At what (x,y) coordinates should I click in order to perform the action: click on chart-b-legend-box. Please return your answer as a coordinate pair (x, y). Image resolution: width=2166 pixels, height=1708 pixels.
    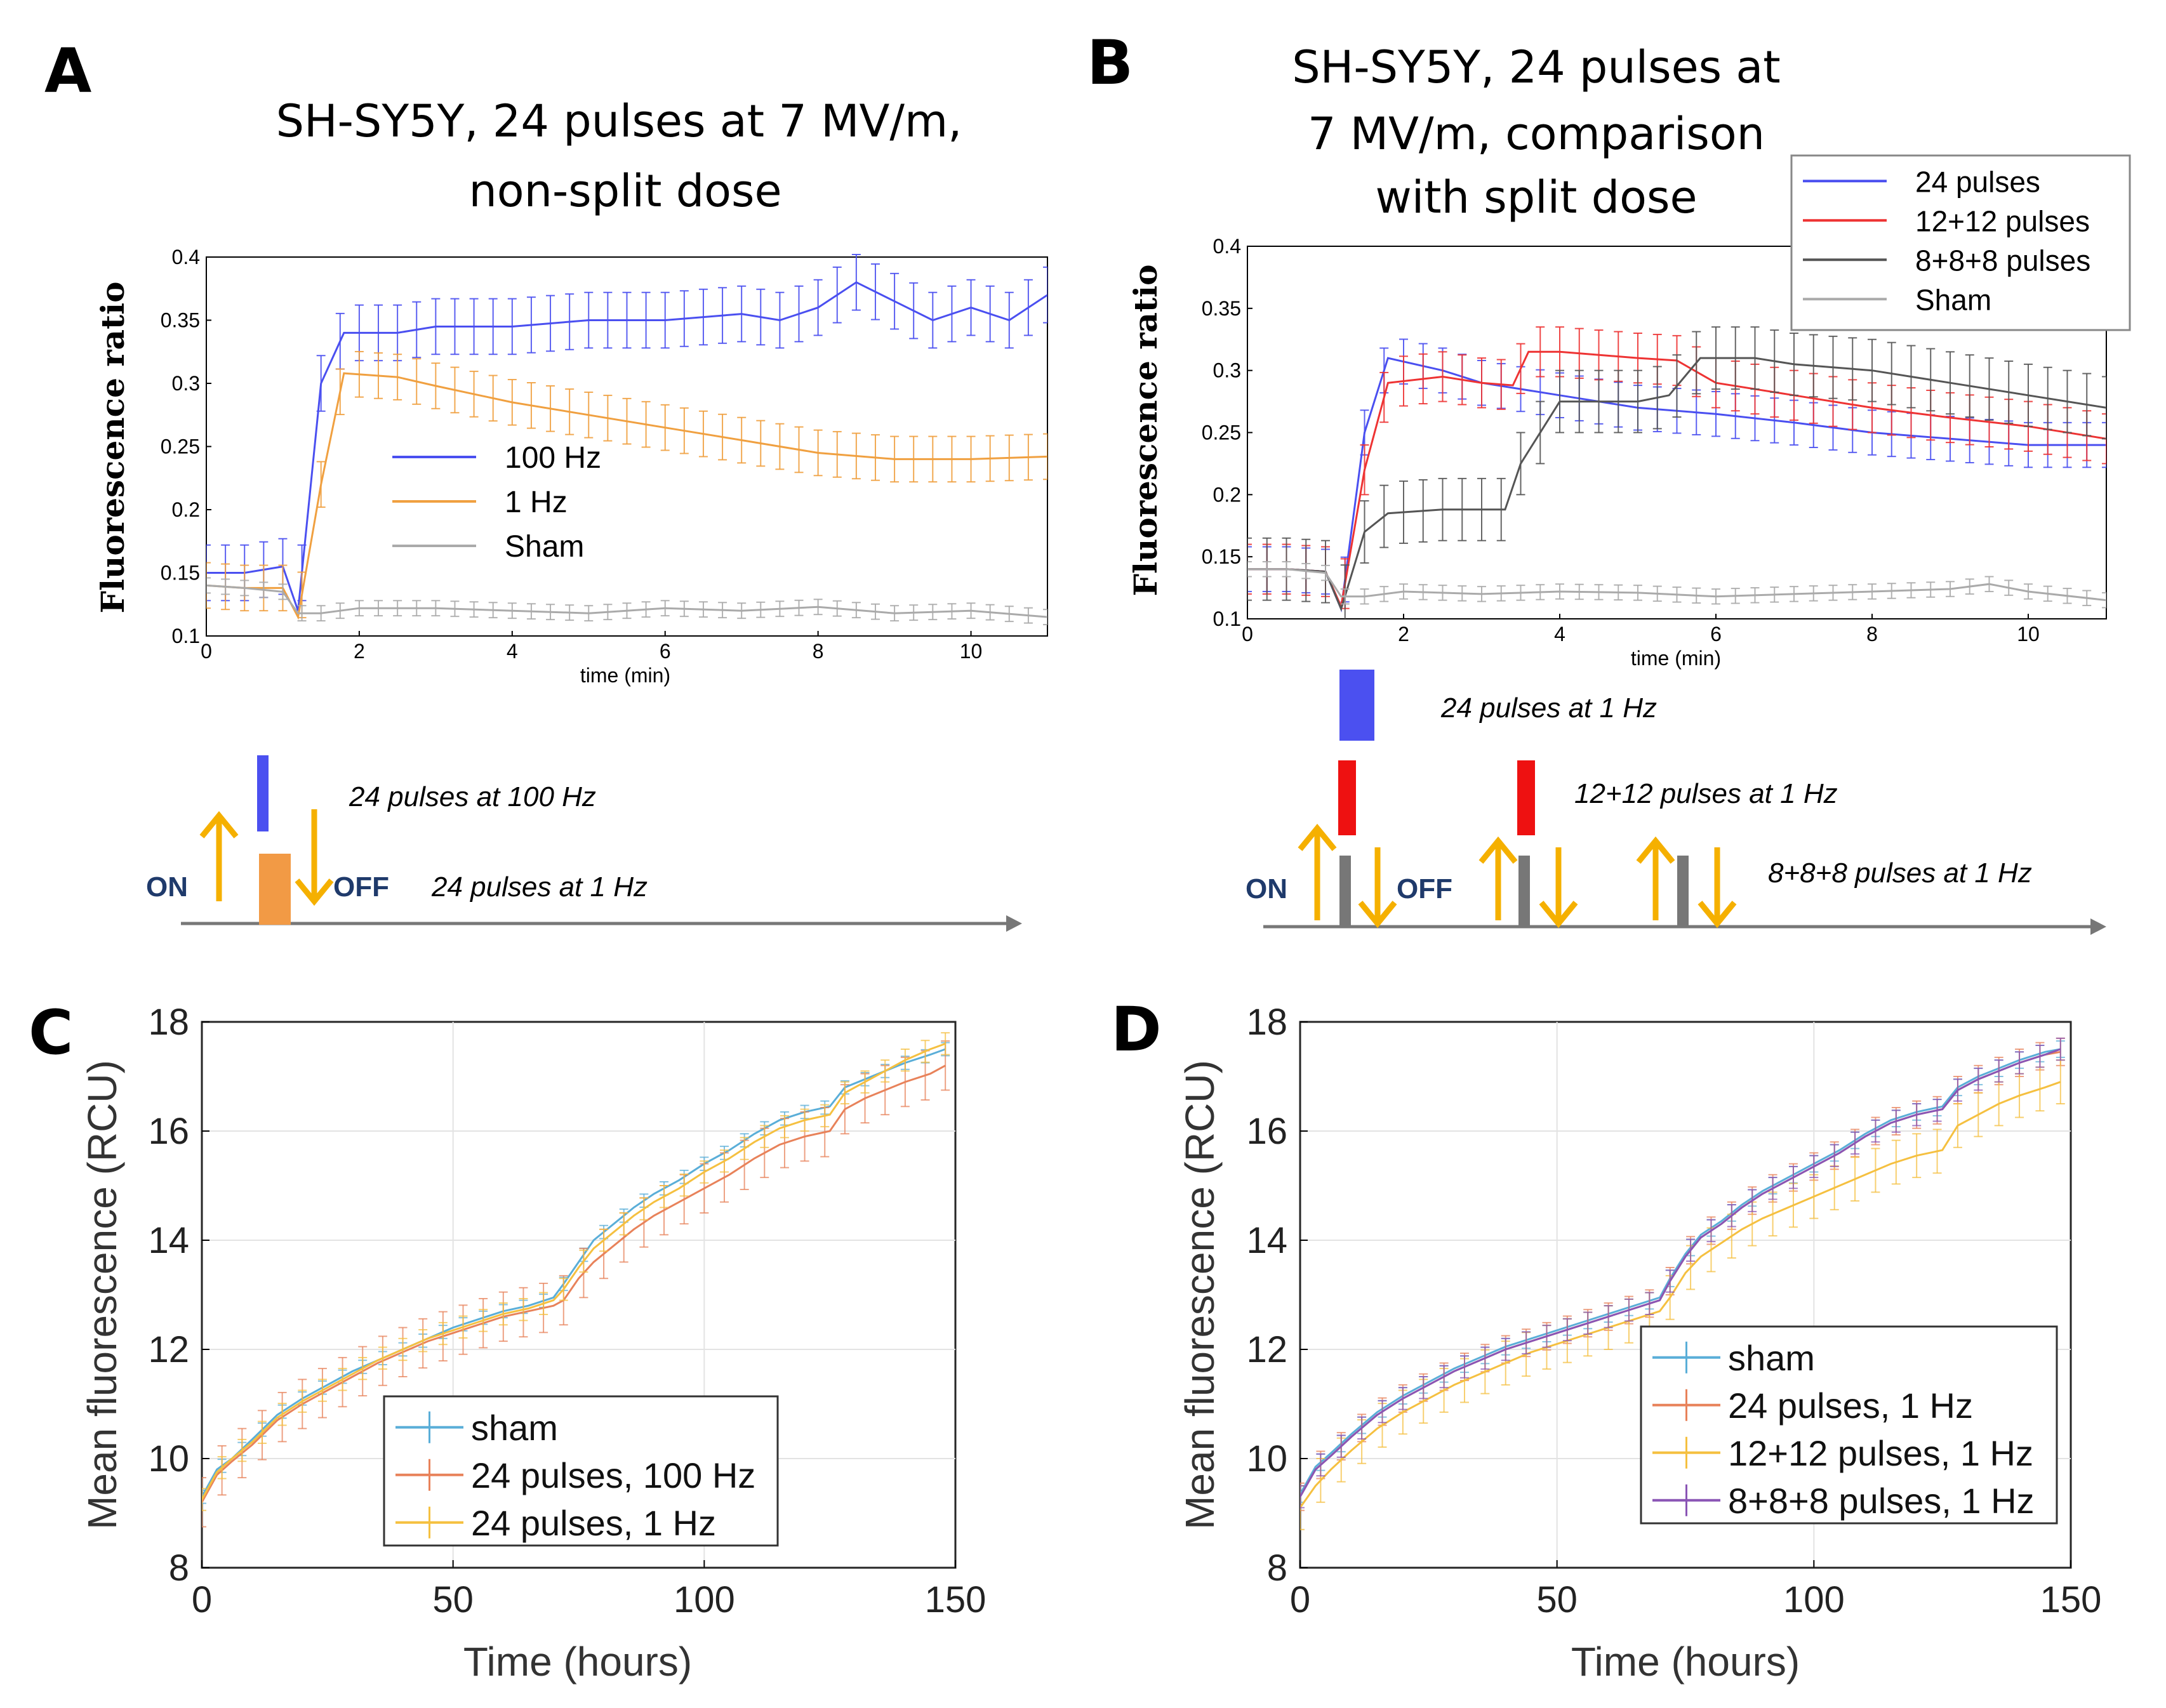
    Looking at the image, I should click on (1960, 242).